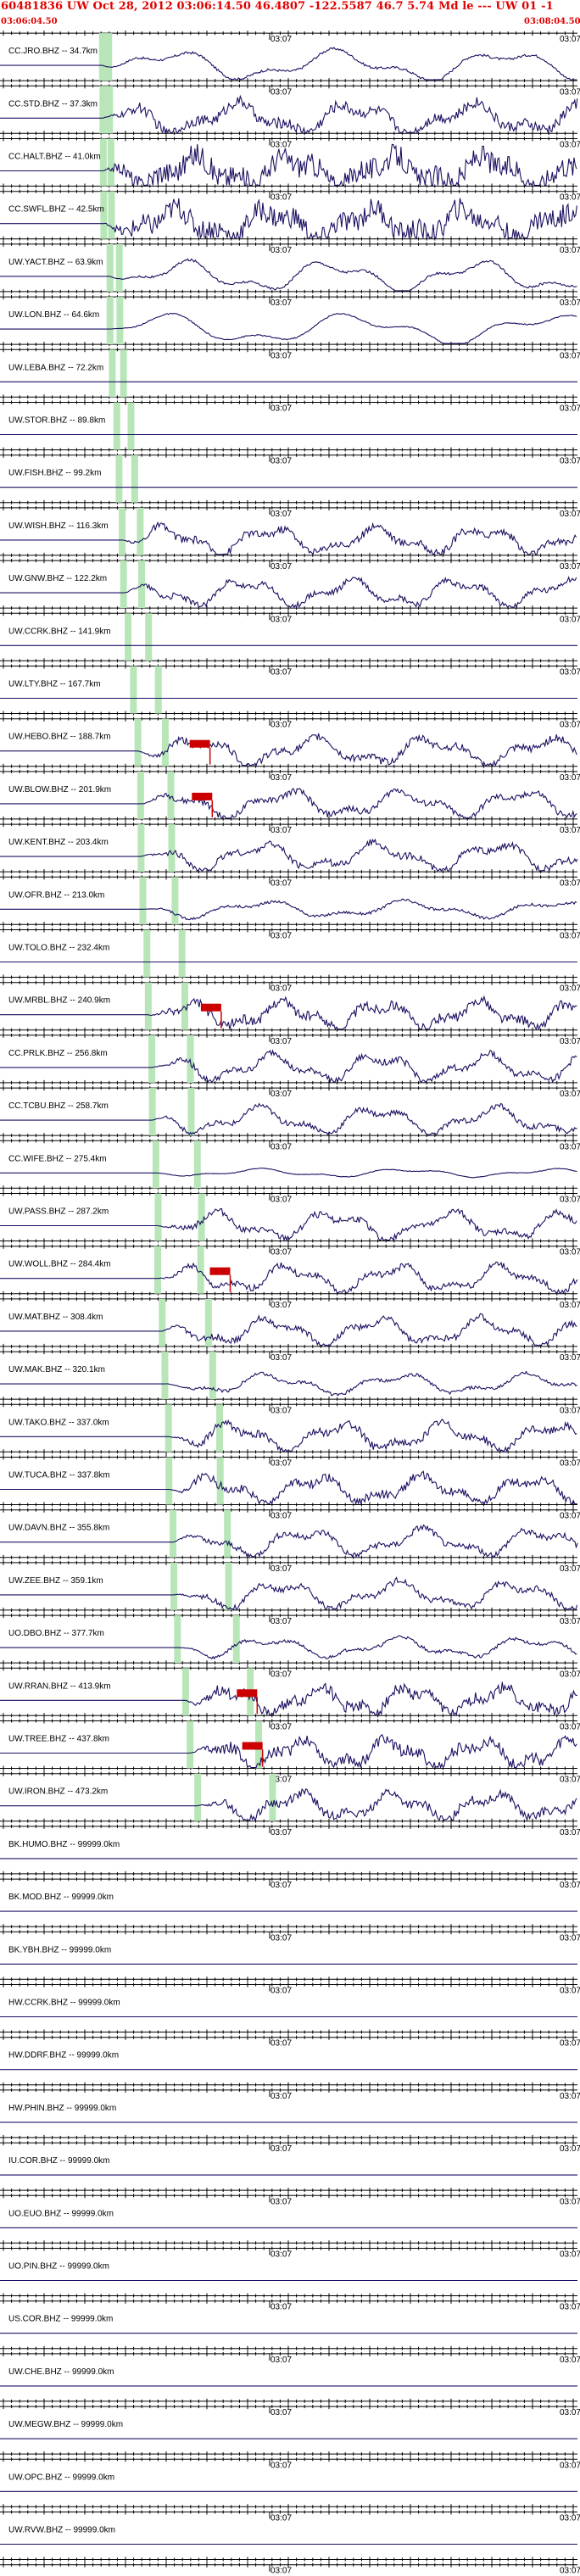 The image size is (580, 2576). I want to click on trace-row: 03:07 03:07 UW.OFR.BHZ -- 213.0km, so click(290, 901).